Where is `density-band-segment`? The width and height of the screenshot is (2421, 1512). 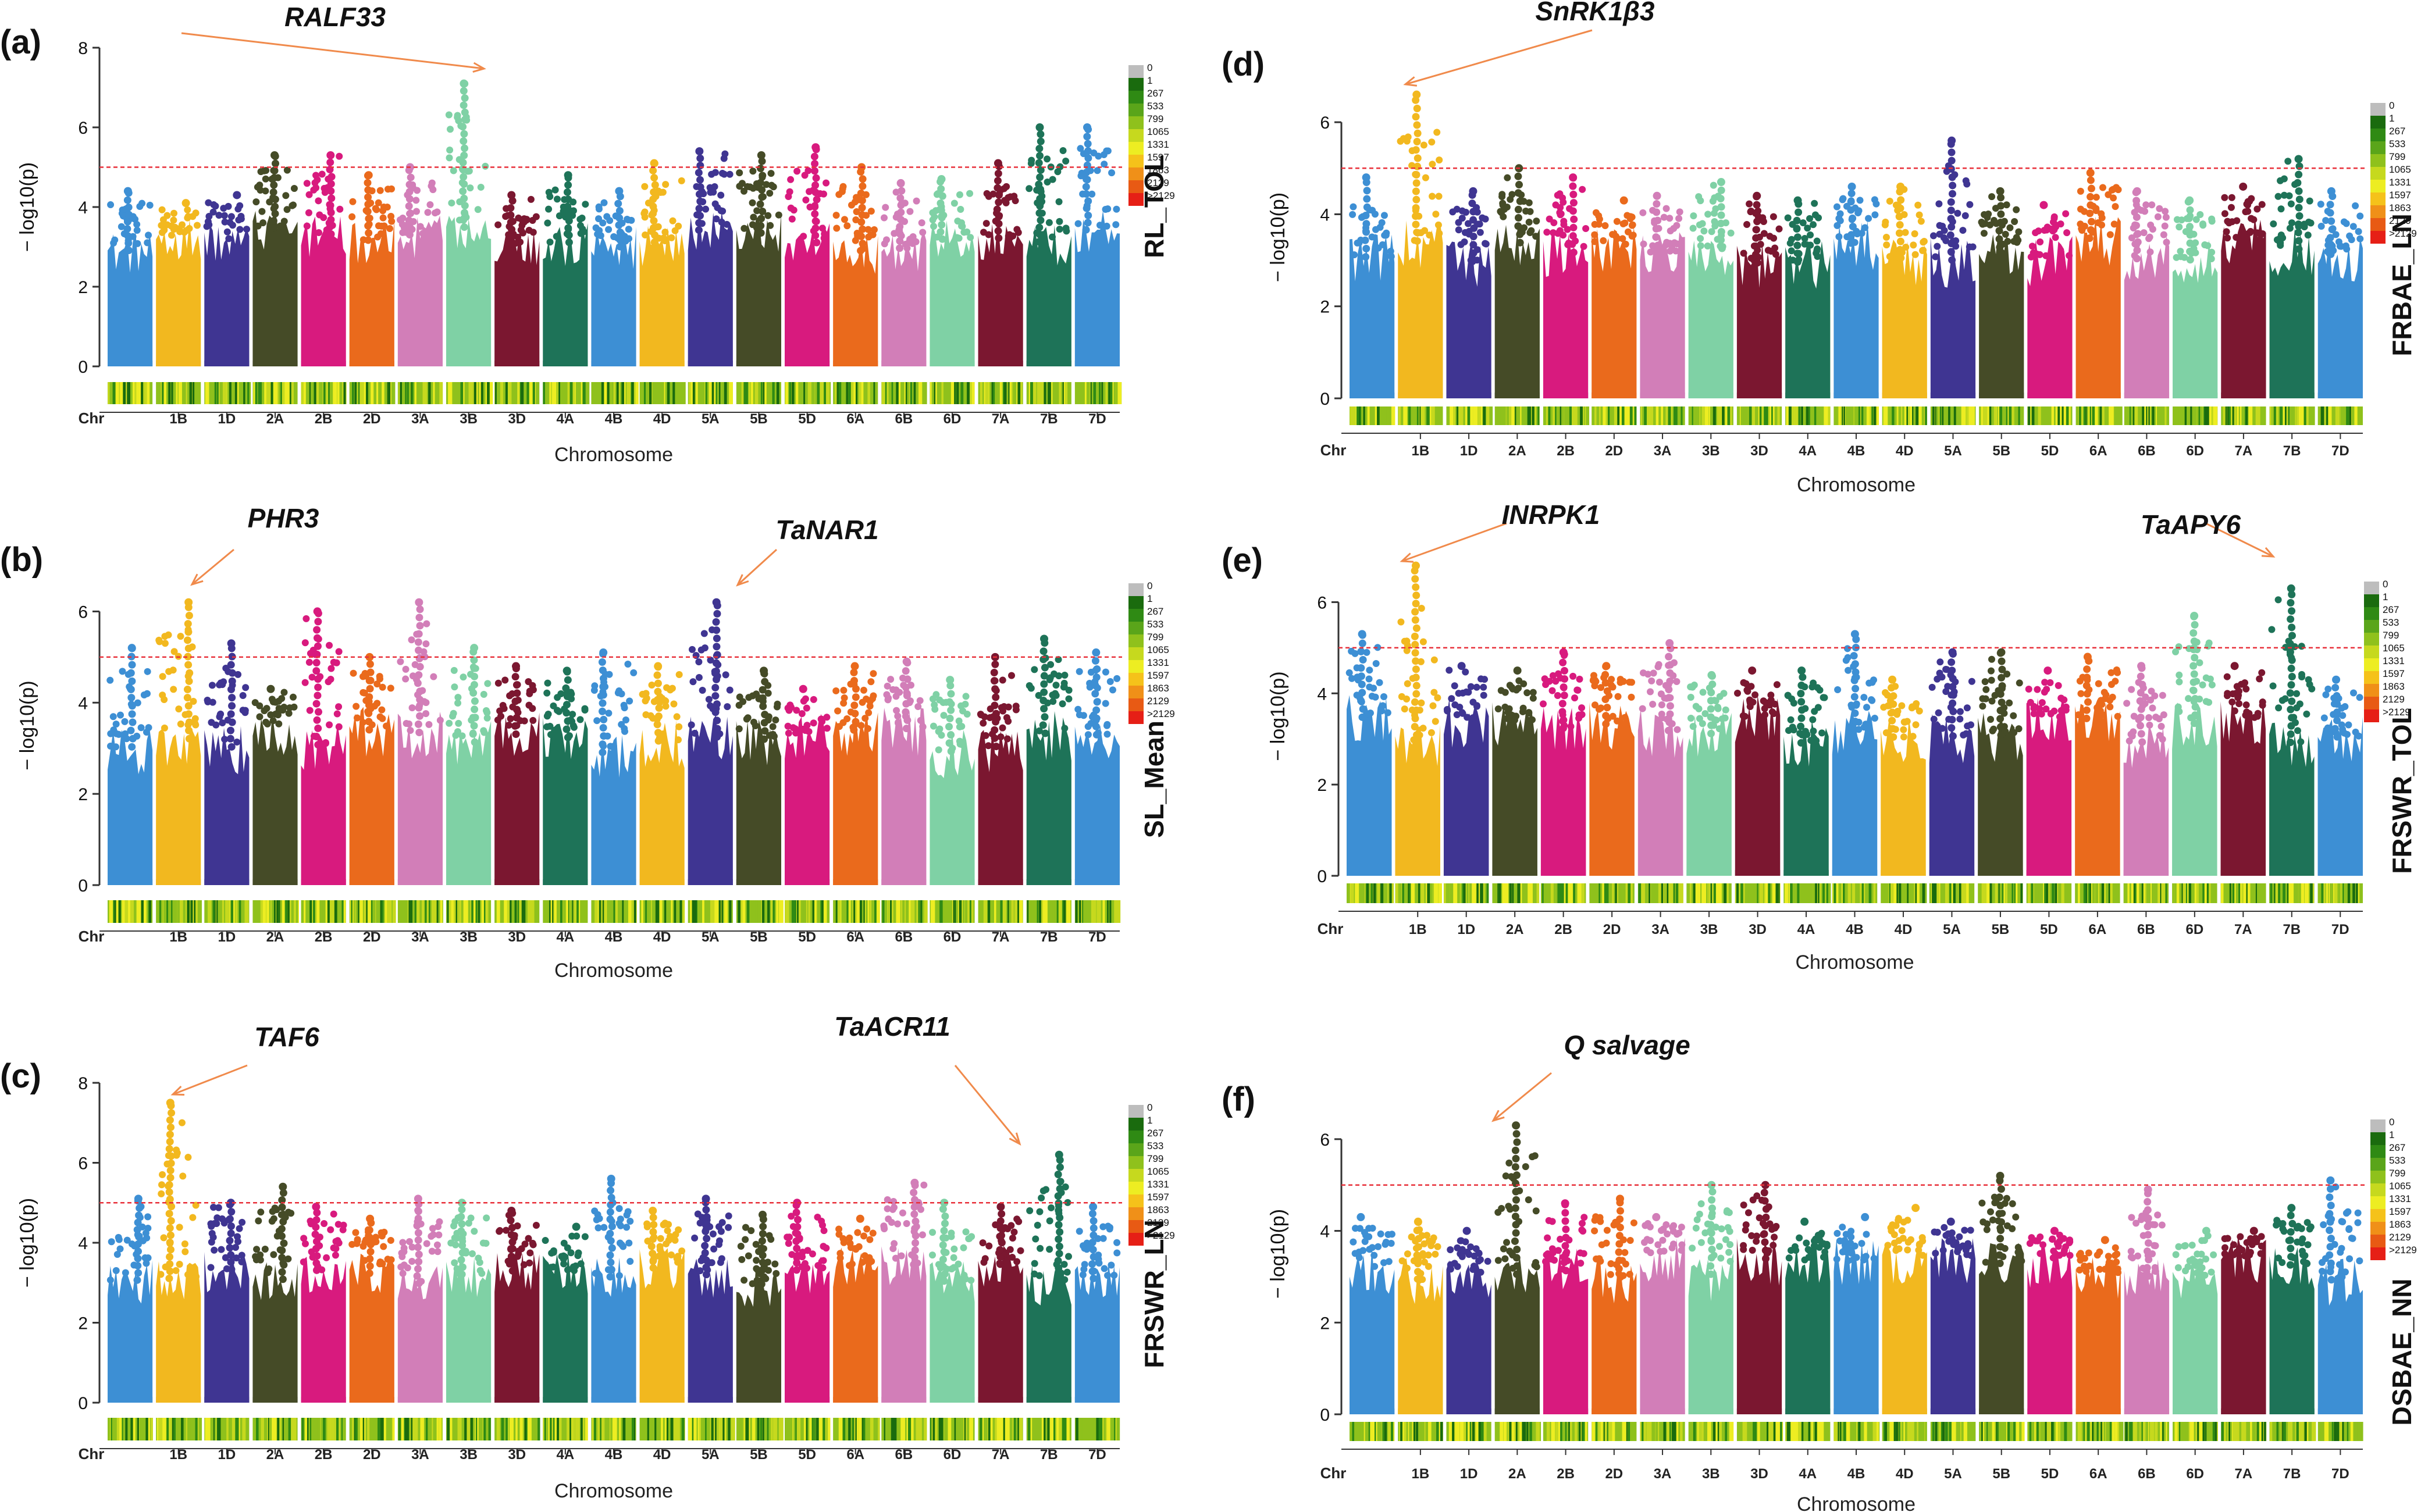 density-band-segment is located at coordinates (1048, 1429).